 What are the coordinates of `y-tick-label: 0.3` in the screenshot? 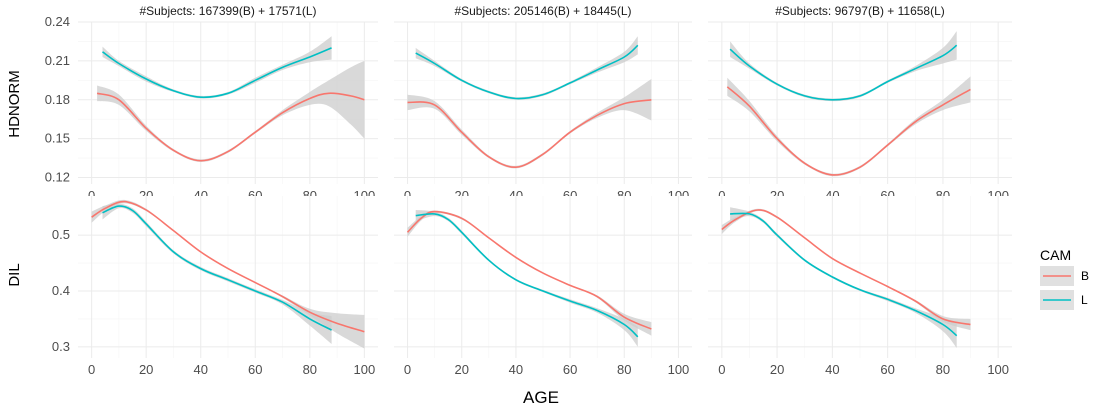 It's located at (61, 346).